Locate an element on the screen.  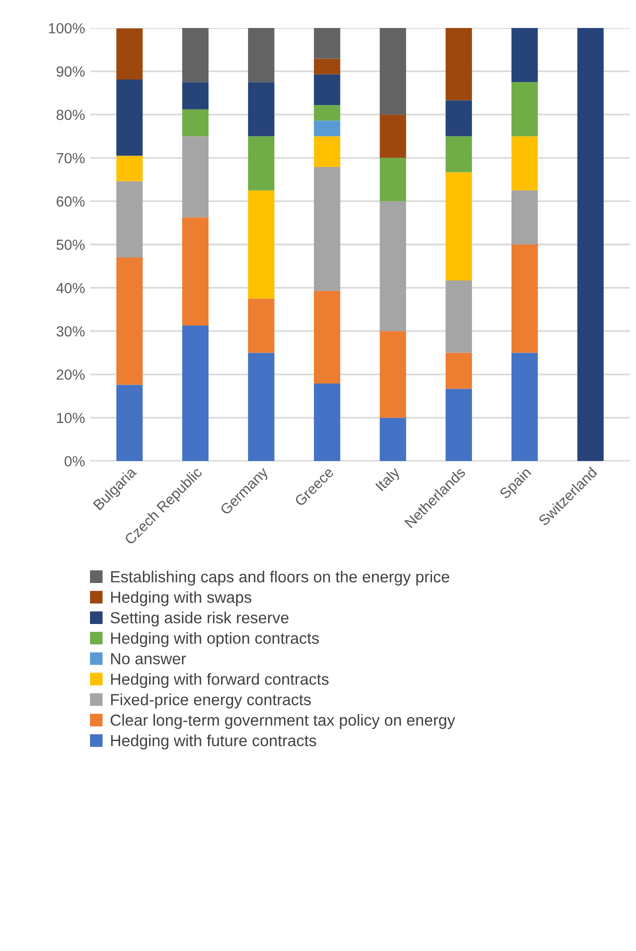
legend-label: No answer is located at coordinates (148, 658).